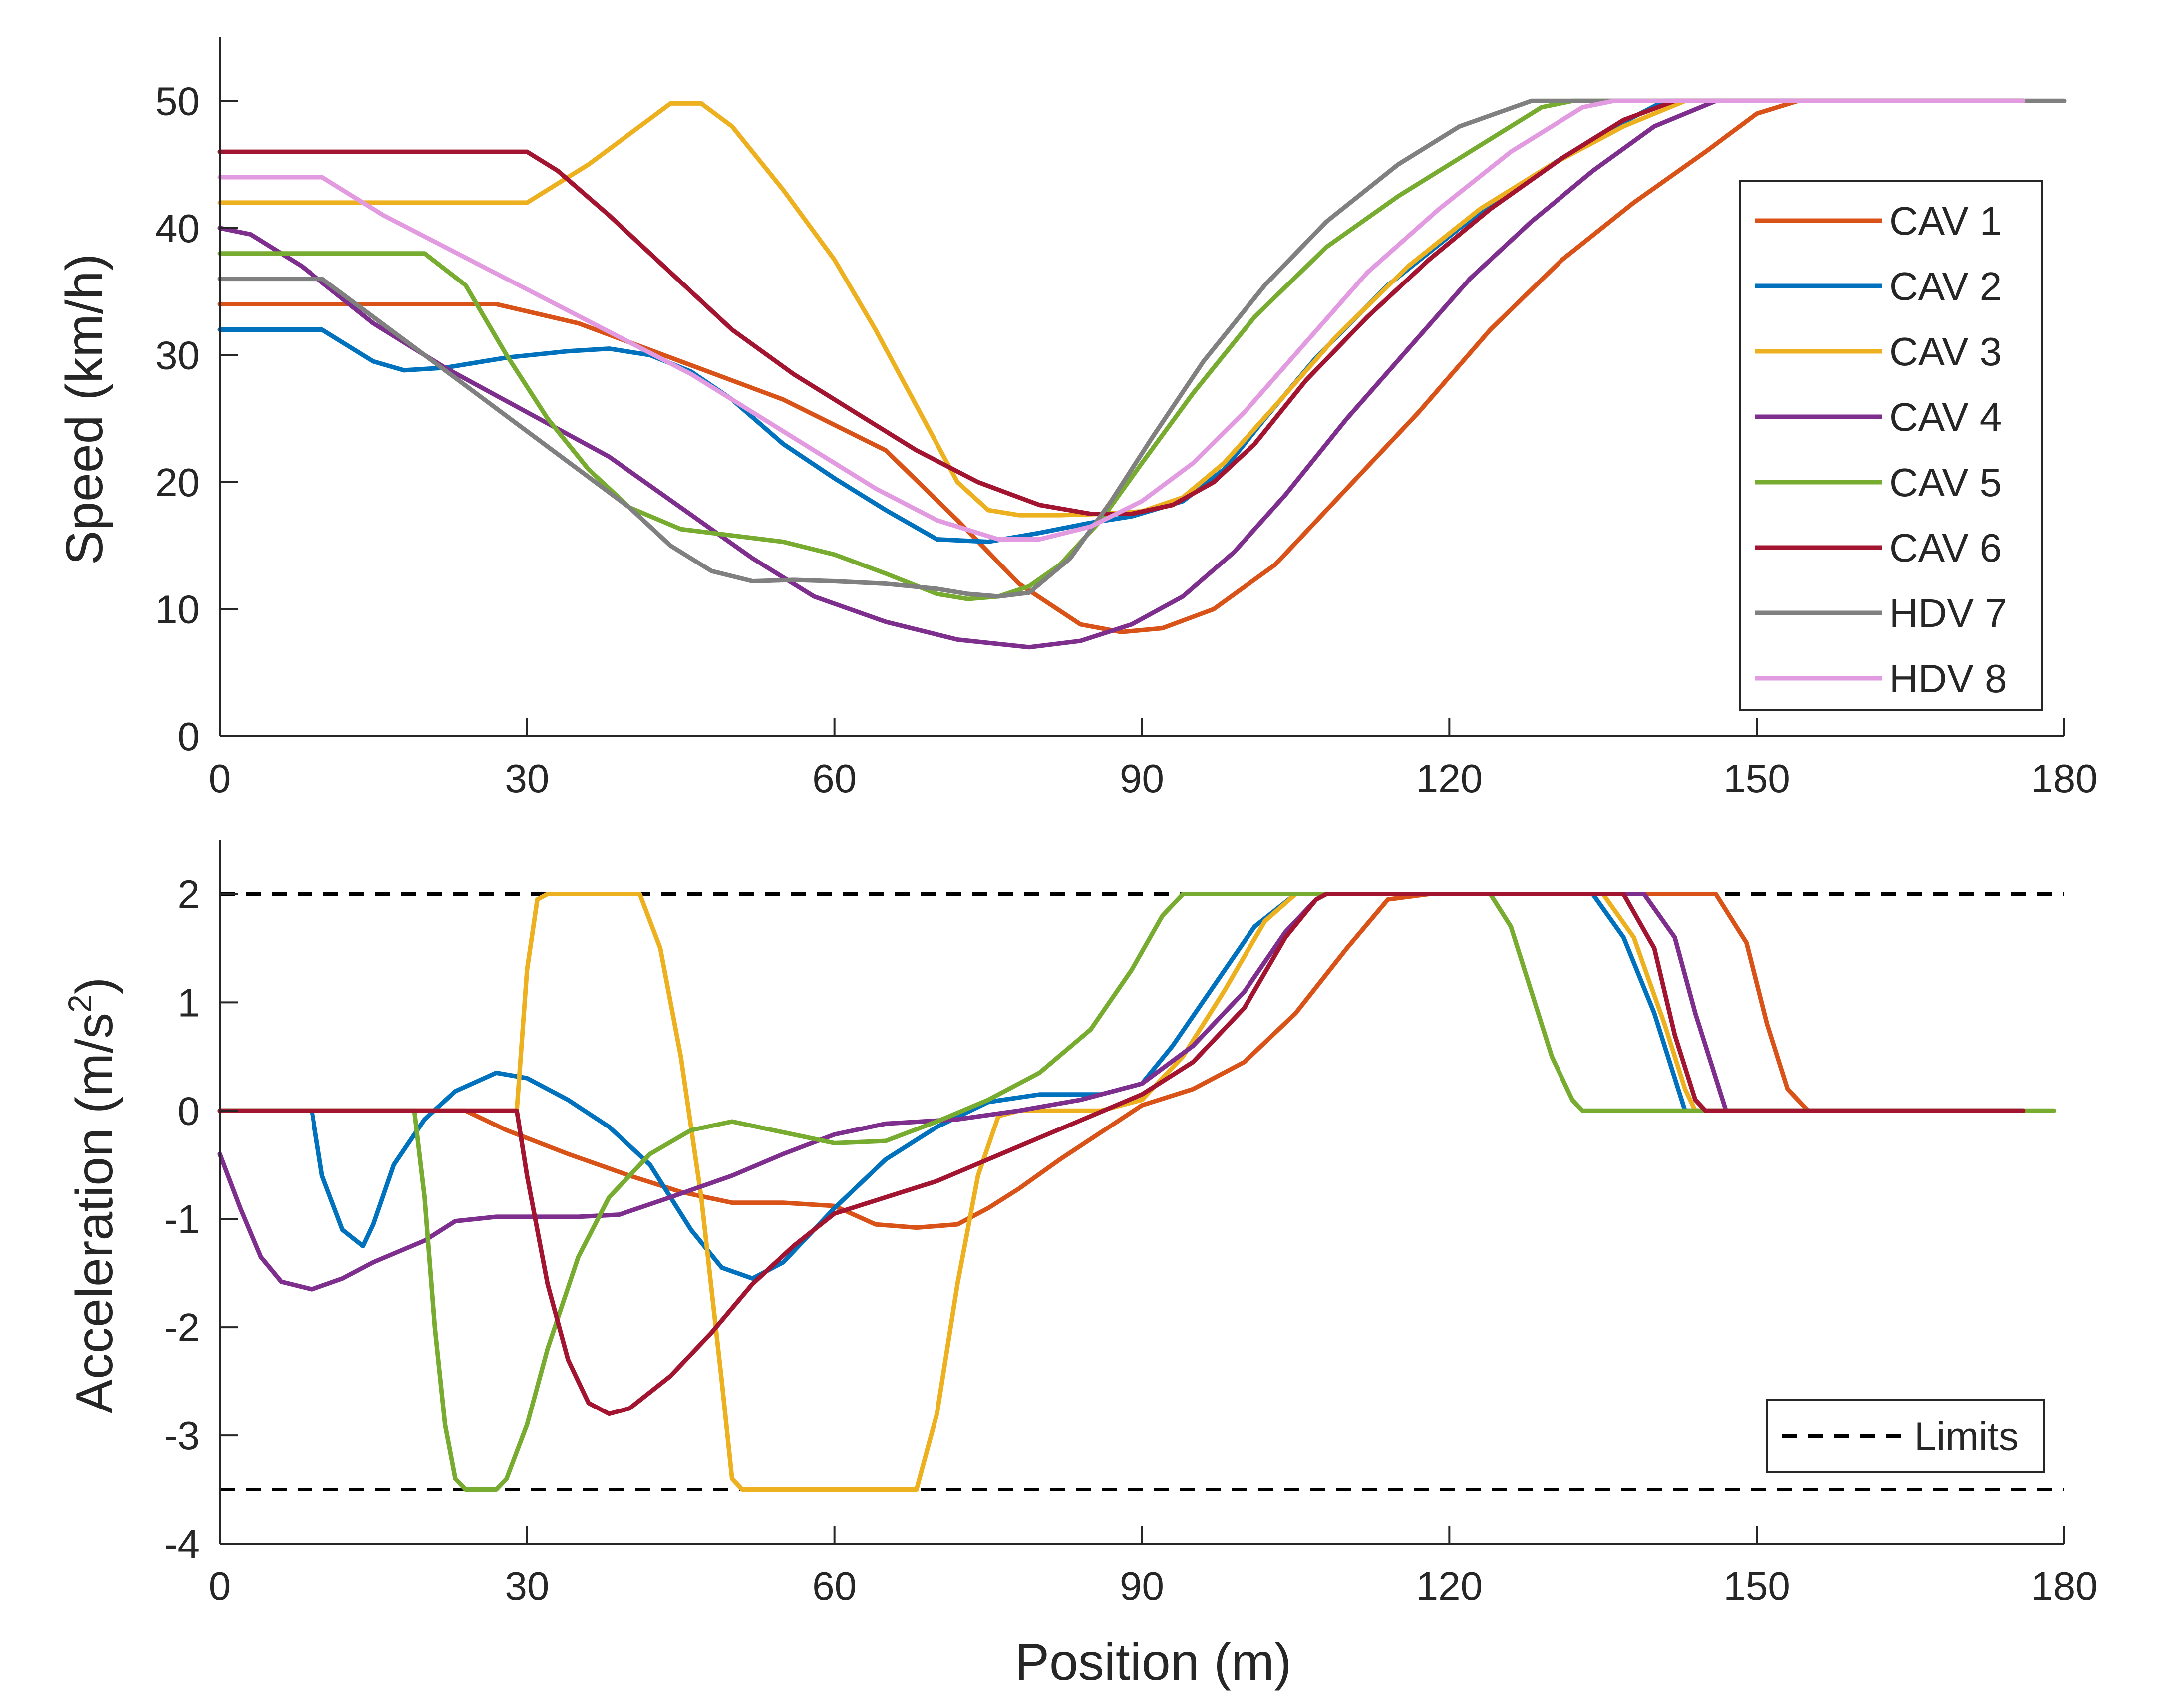 Image resolution: width=2184 pixels, height=1691 pixels. I want to click on legend-label-cav-4: CAV 4, so click(1945, 417).